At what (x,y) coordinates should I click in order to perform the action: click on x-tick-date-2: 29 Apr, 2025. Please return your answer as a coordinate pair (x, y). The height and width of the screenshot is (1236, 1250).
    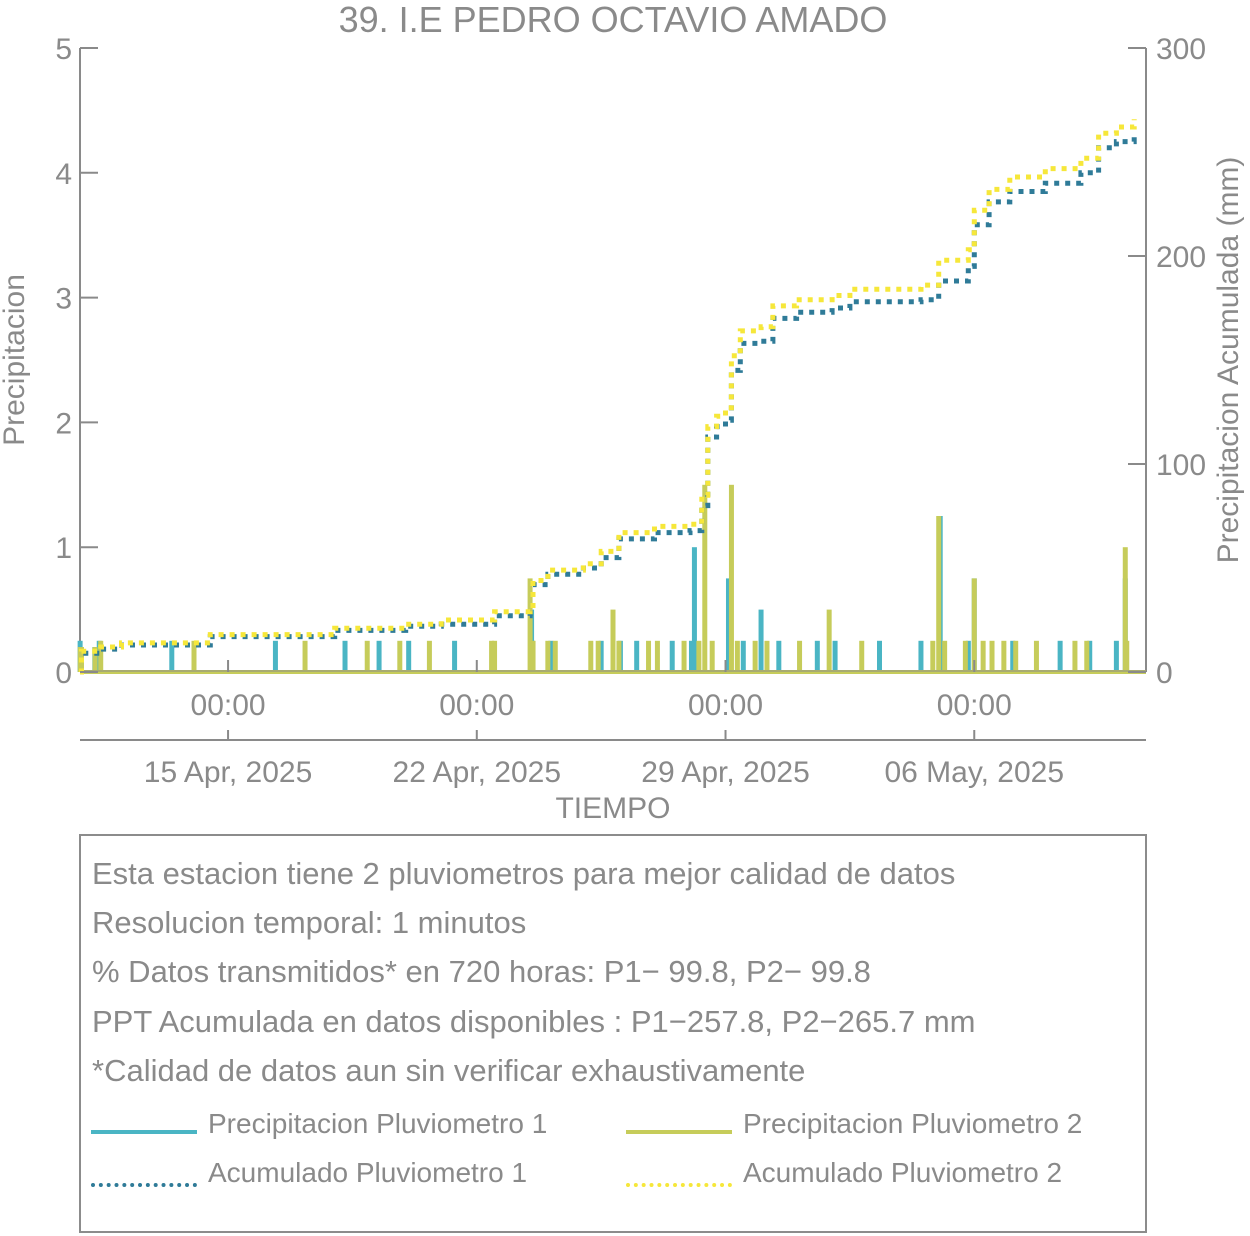
    Looking at the image, I should click on (725, 772).